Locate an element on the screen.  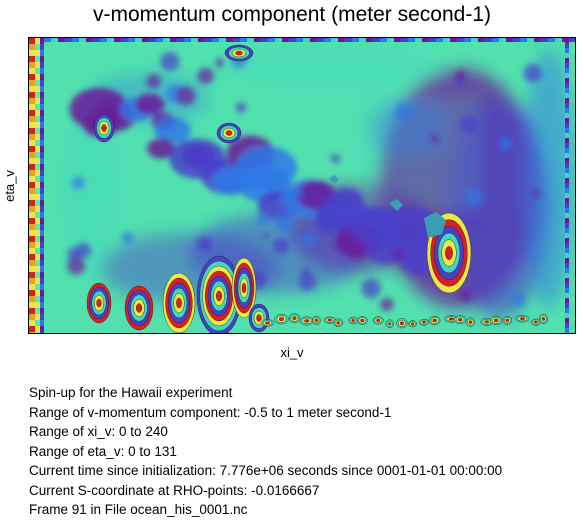
field-region is located at coordinates (549, 178).